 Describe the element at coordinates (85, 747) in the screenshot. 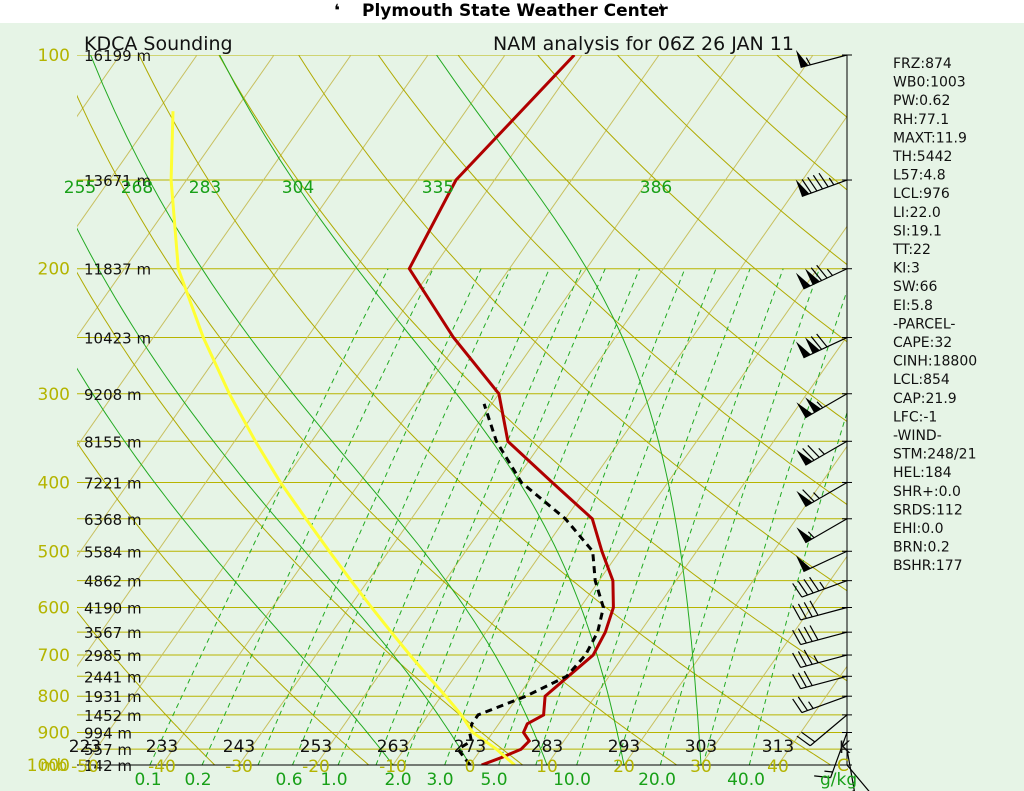

I see `kelvin-tick-label: 223` at that location.